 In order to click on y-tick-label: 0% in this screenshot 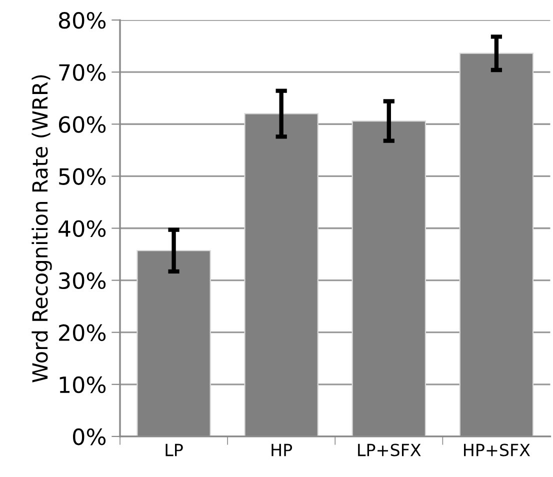, I will do `click(89, 437)`.